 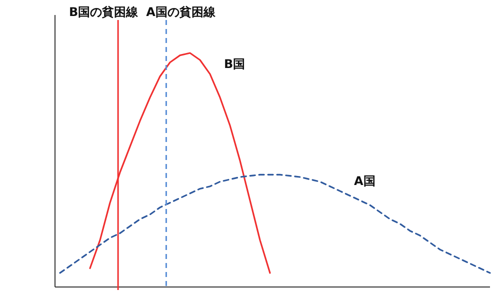 I want to click on text: B国の貧困線, so click(x=103, y=12).